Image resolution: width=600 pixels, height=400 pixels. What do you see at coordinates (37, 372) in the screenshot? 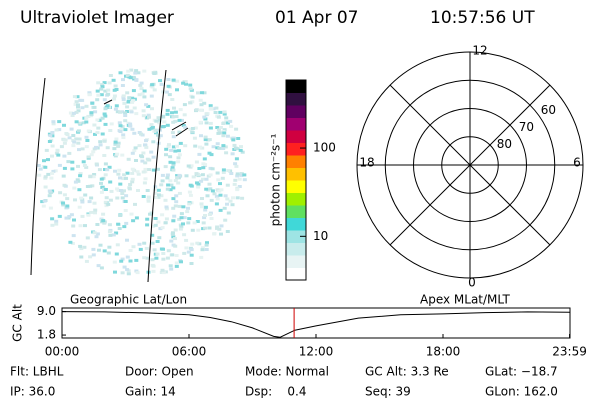
I see `info-text: Flt: LBHL` at bounding box center [37, 372].